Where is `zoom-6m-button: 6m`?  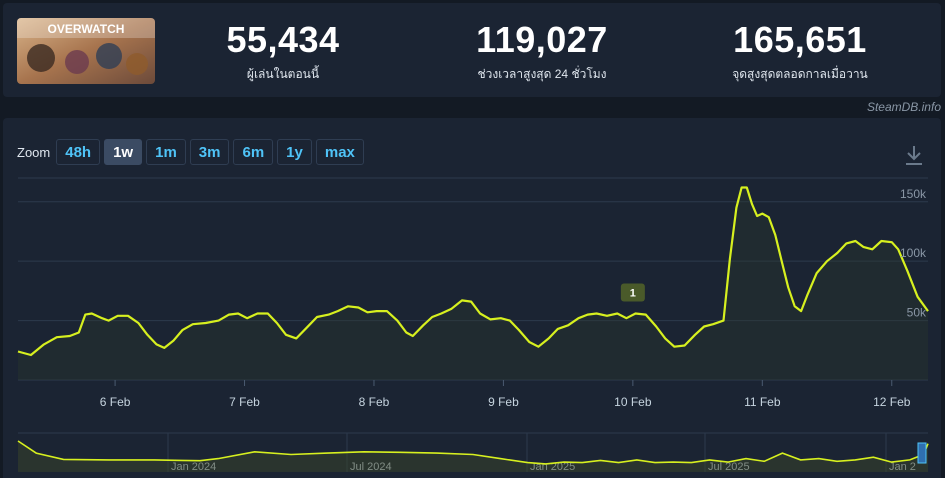 zoom-6m-button: 6m is located at coordinates (253, 152).